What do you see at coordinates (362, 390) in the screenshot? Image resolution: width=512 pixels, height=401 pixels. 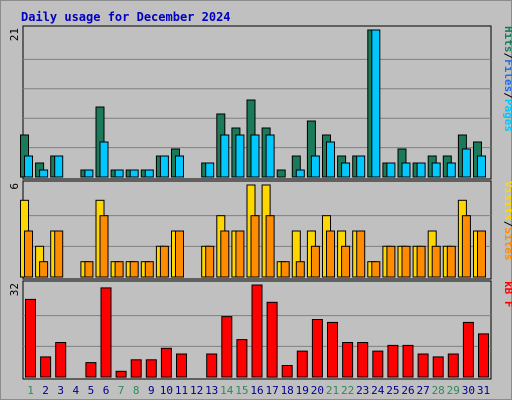 I see `day-label: 23` at bounding box center [362, 390].